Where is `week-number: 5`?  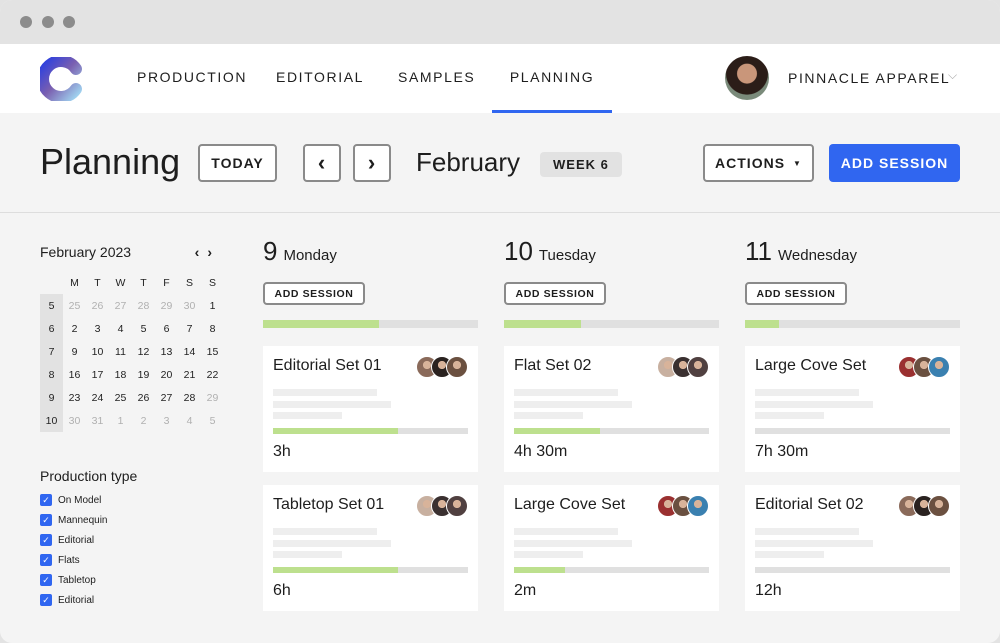
week-number: 5 is located at coordinates (51, 305).